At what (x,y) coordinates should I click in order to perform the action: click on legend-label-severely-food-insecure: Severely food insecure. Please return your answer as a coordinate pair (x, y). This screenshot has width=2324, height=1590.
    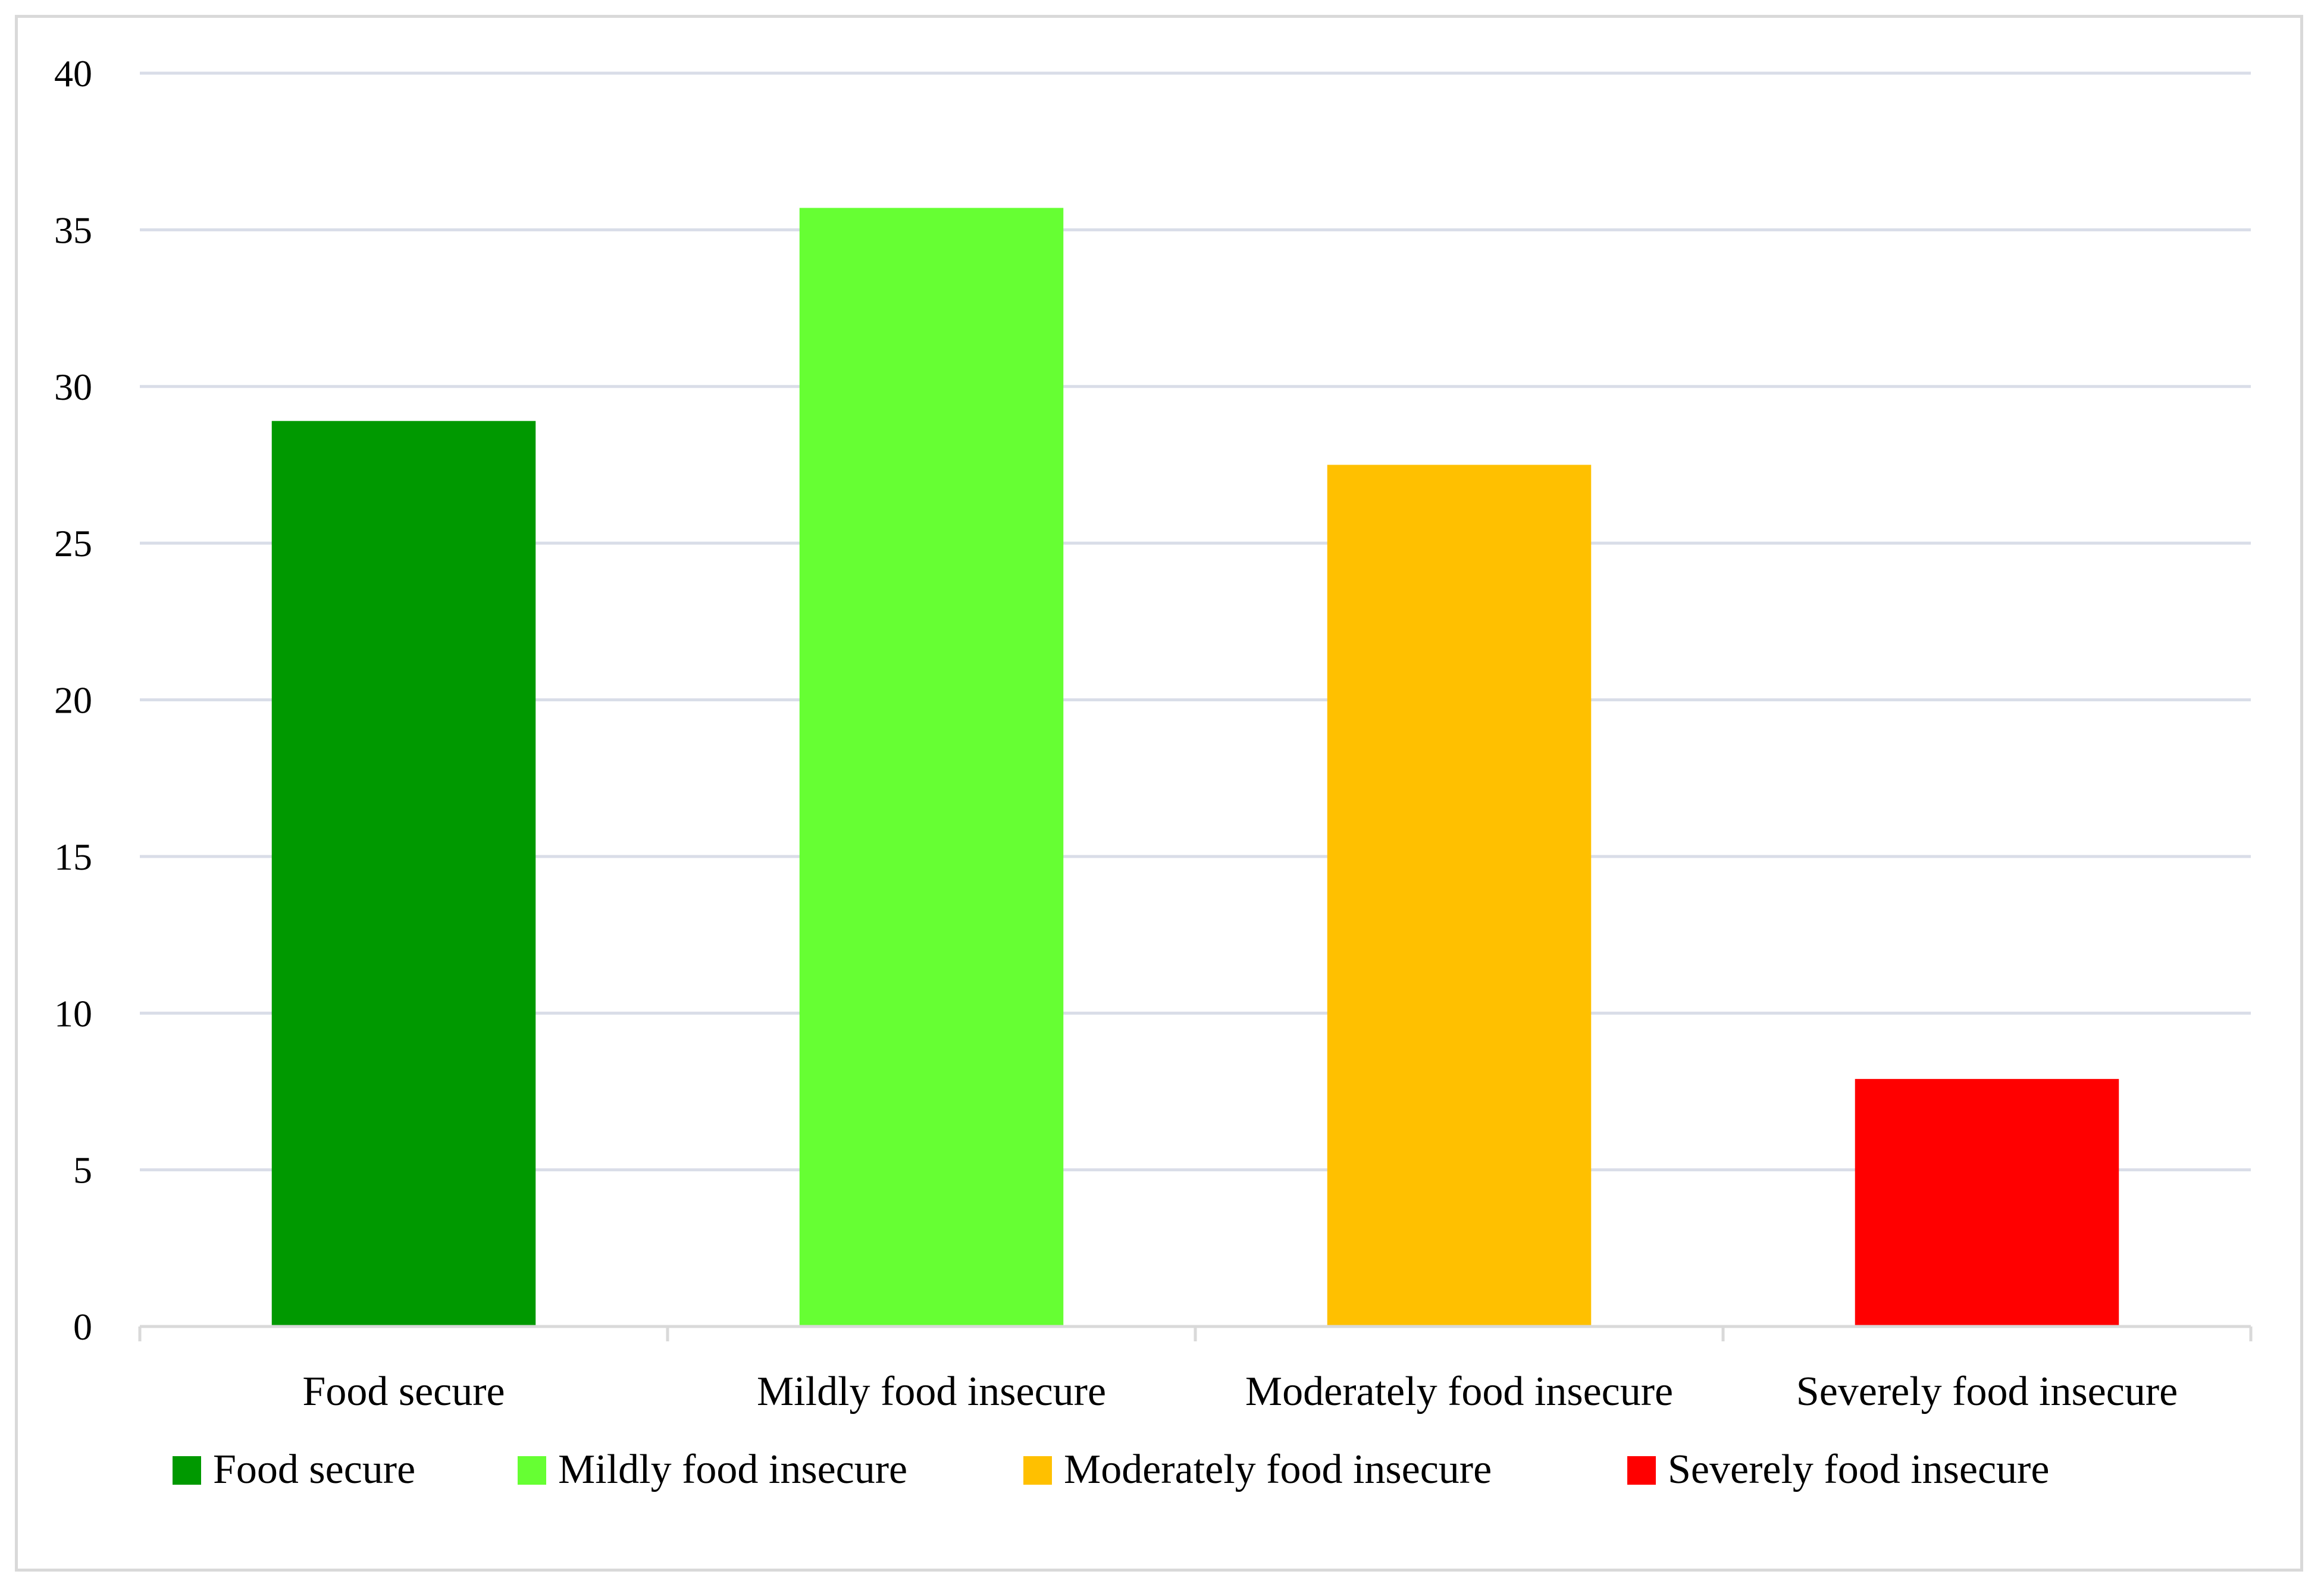
    Looking at the image, I should click on (1858, 1469).